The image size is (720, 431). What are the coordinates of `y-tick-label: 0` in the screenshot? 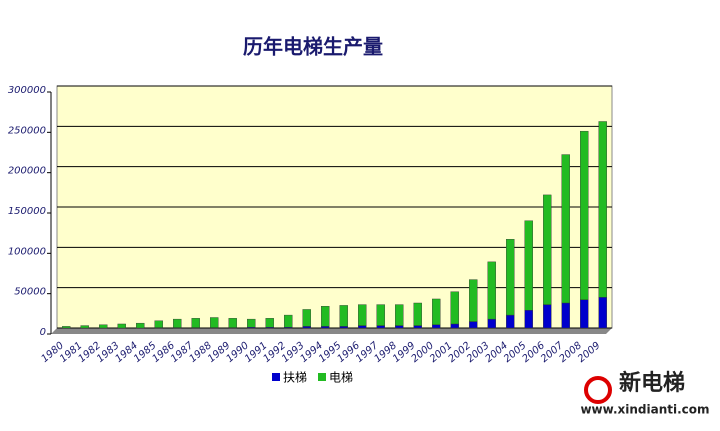 It's located at (43, 332).